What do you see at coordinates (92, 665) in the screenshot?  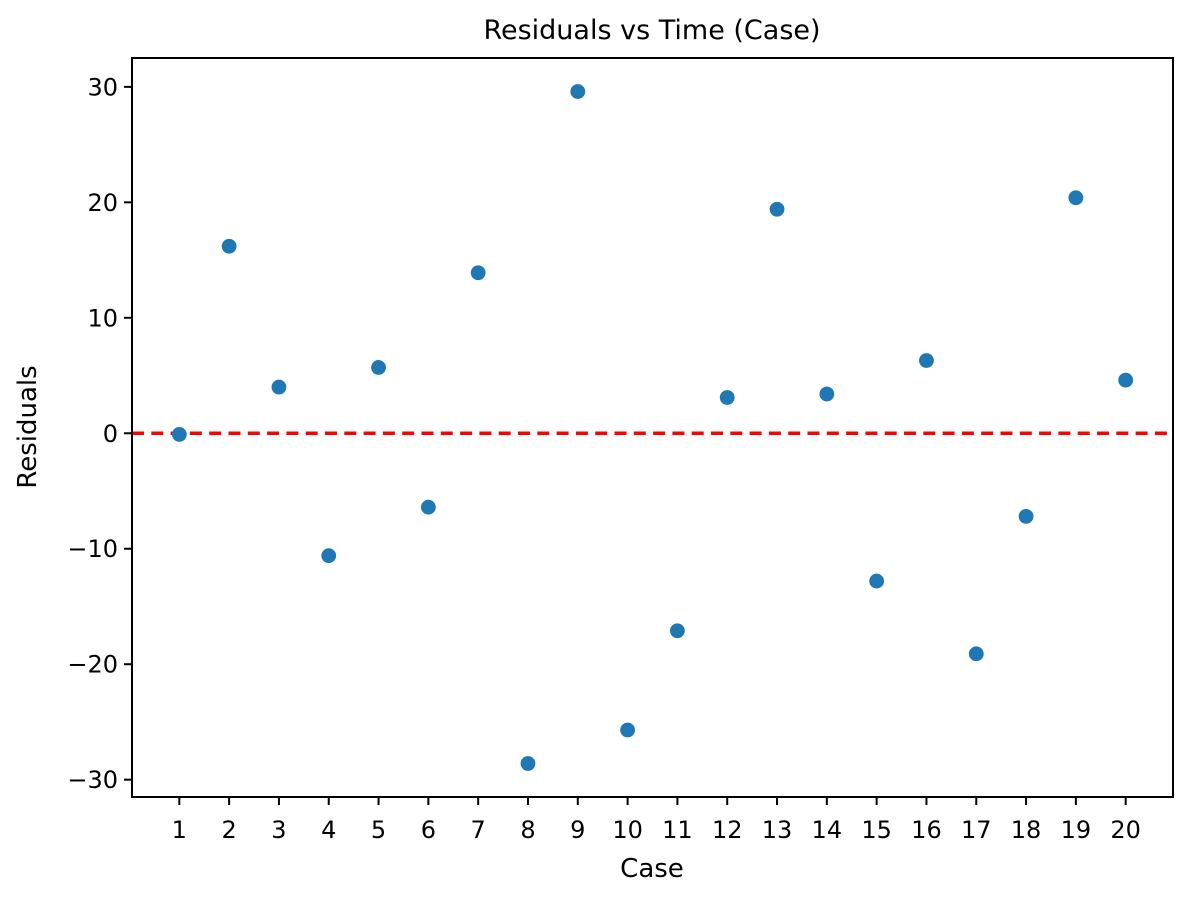 I see `y-tick-label: −20` at bounding box center [92, 665].